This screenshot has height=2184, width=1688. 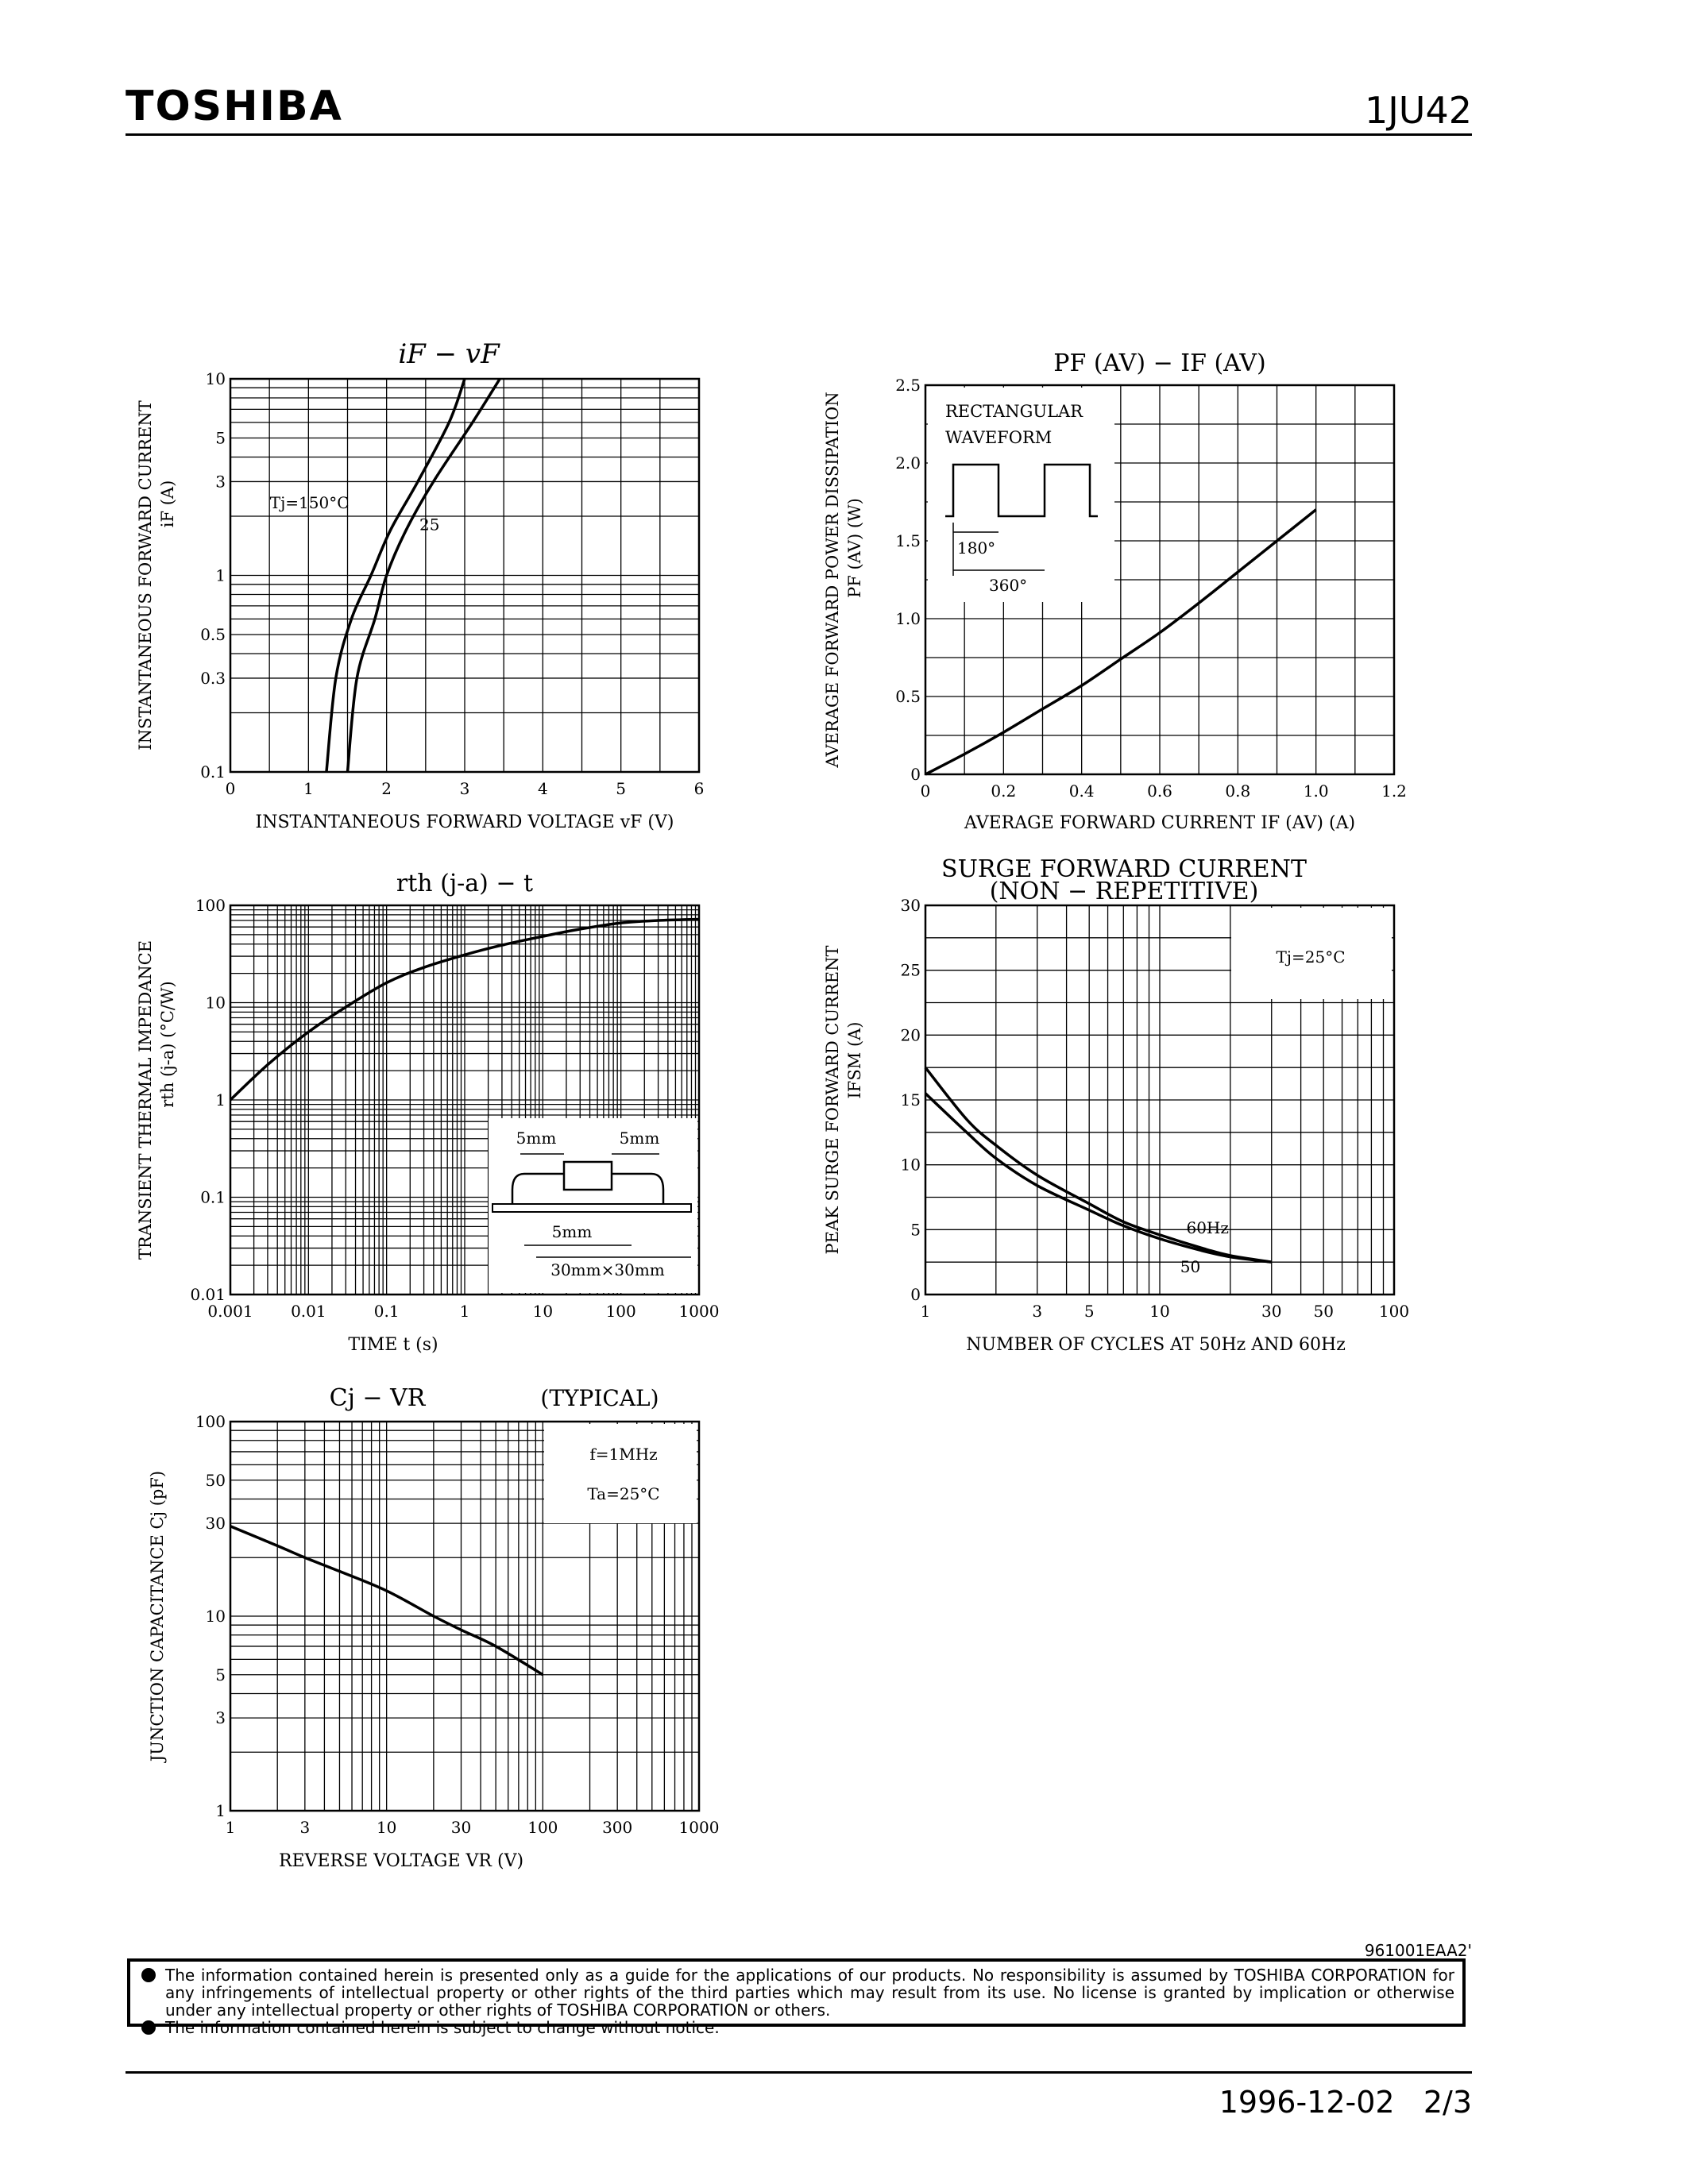 I want to click on y-tick-label: 5, so click(x=220, y=438).